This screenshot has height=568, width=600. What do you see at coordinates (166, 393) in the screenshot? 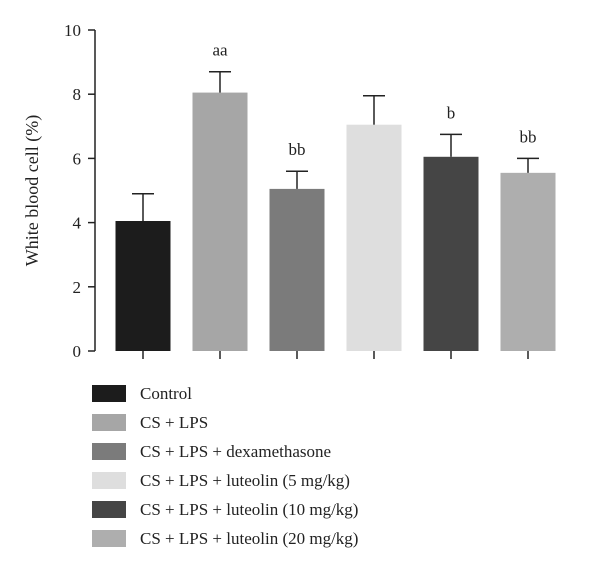
I see `legend-label: Control` at bounding box center [166, 393].